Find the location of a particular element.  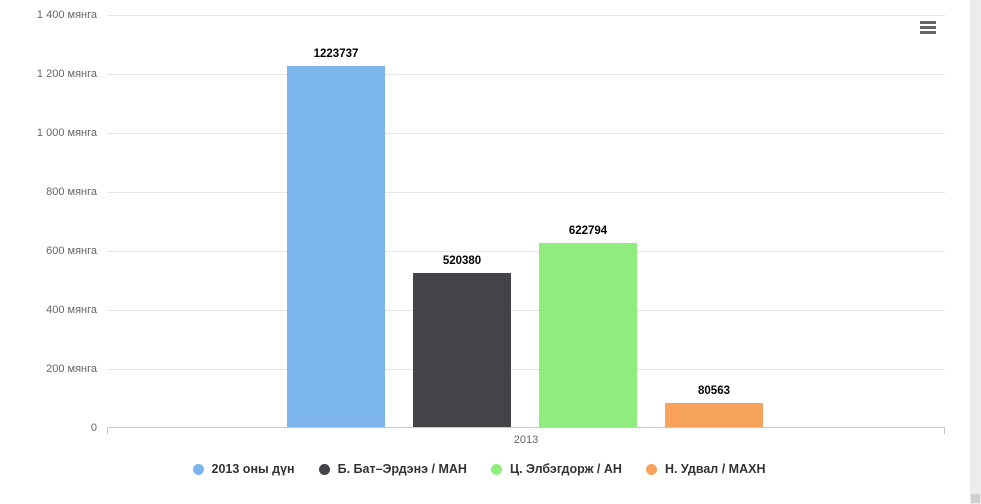

y-axis-label: 600 мянга is located at coordinates (71, 251).